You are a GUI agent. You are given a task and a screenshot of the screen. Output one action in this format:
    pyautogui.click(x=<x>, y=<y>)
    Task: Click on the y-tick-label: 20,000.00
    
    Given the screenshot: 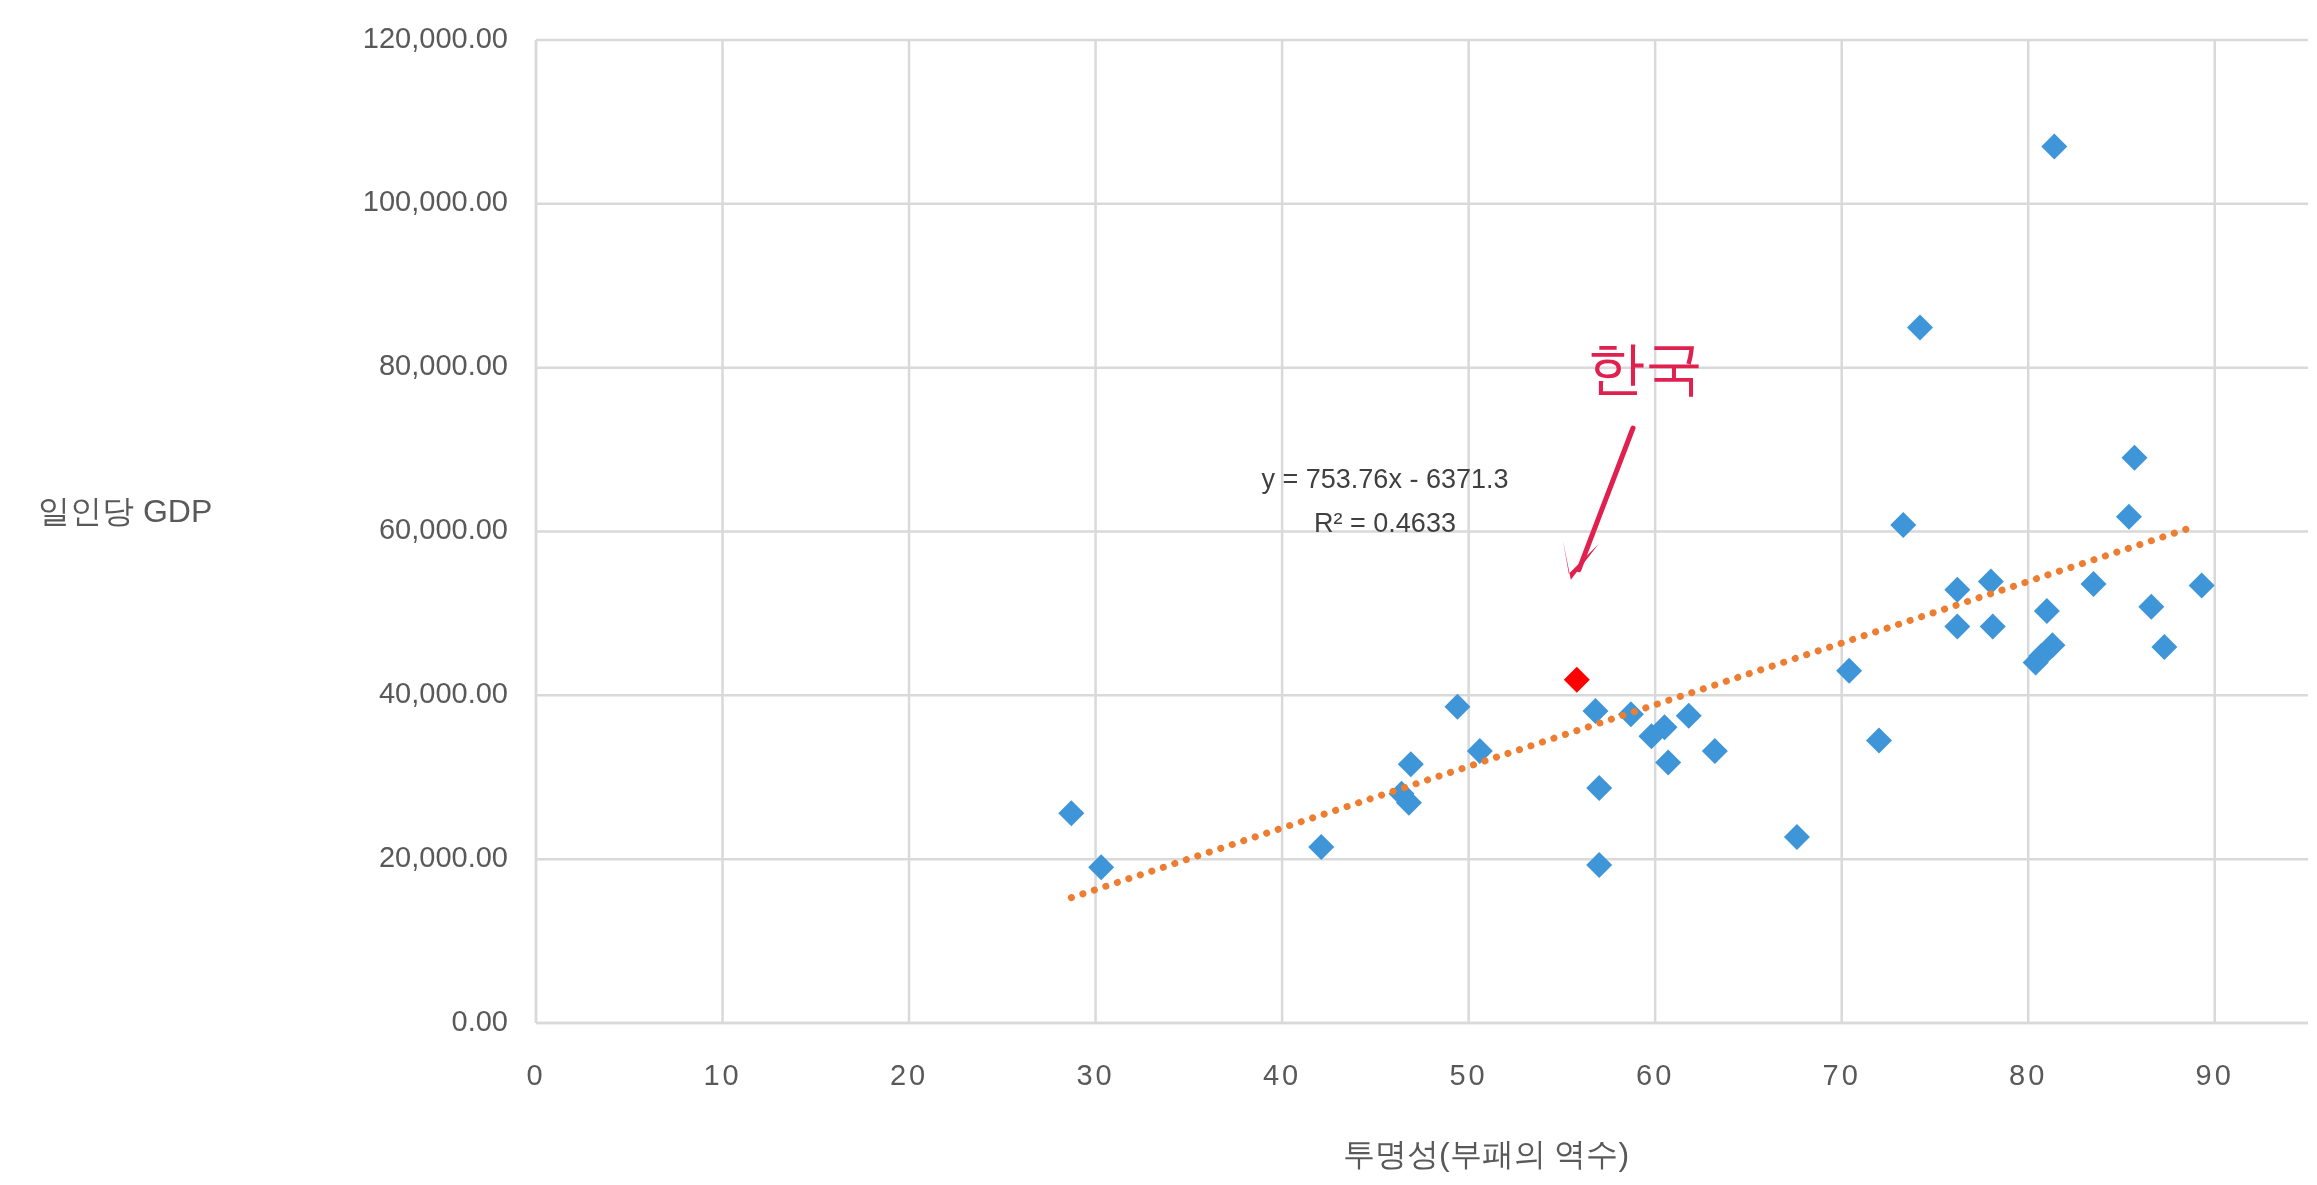 What is the action you would take?
    pyautogui.click(x=443, y=856)
    